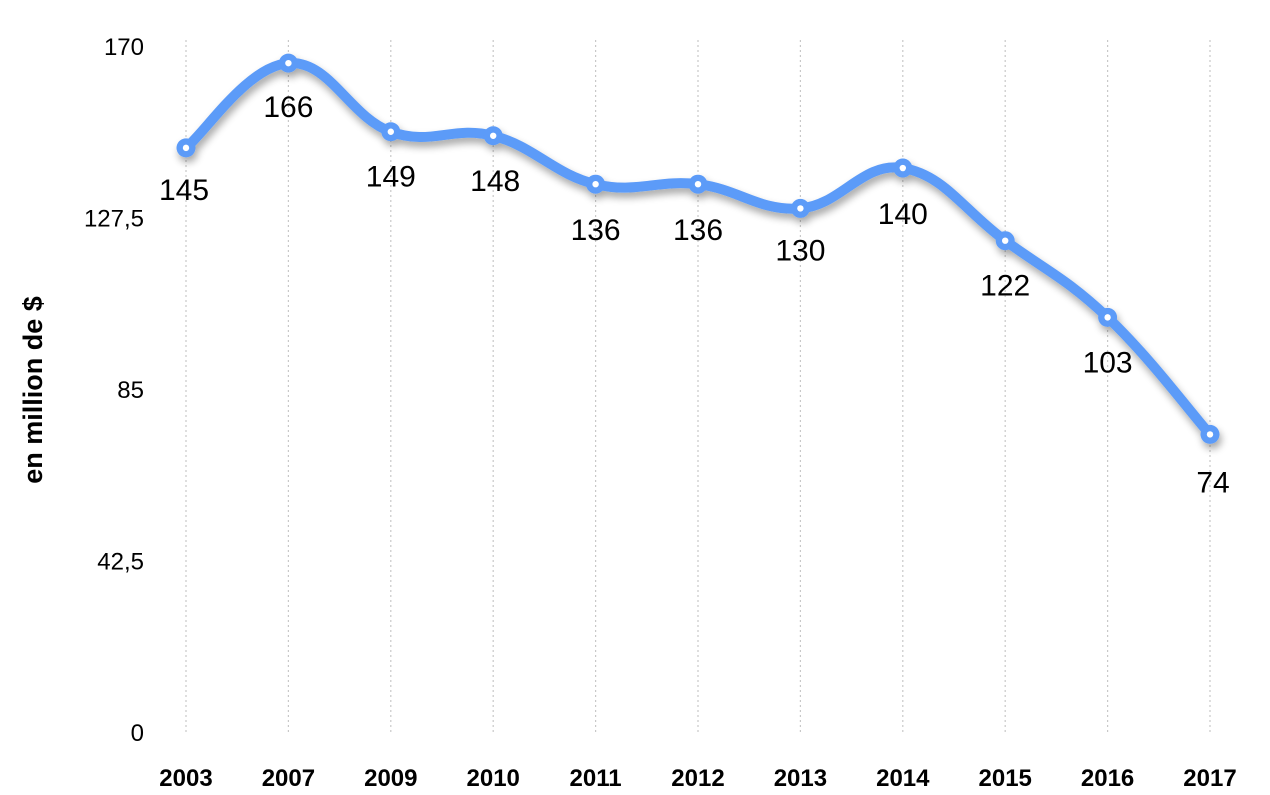  What do you see at coordinates (288, 778) in the screenshot?
I see `x-tick-label: 2007` at bounding box center [288, 778].